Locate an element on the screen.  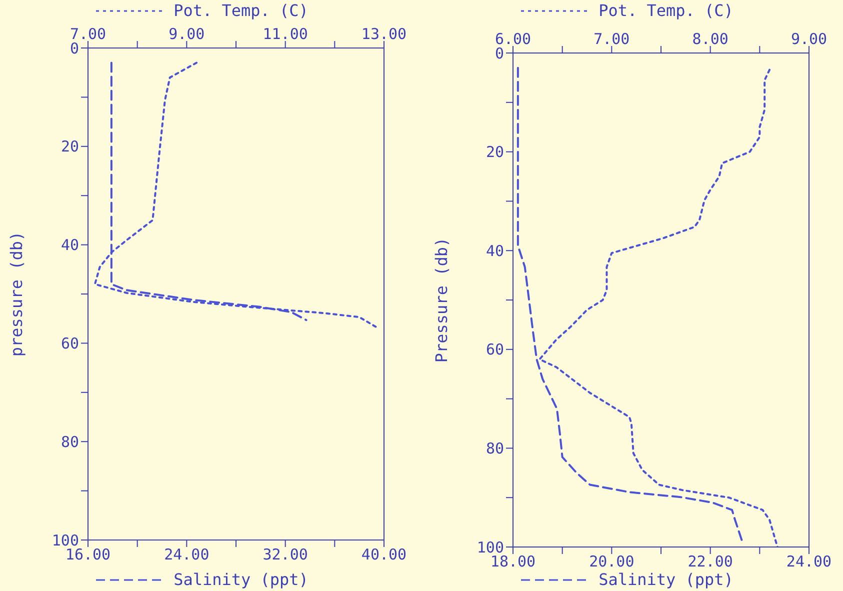
y-axis-title: pressure (db) is located at coordinates (16, 294).